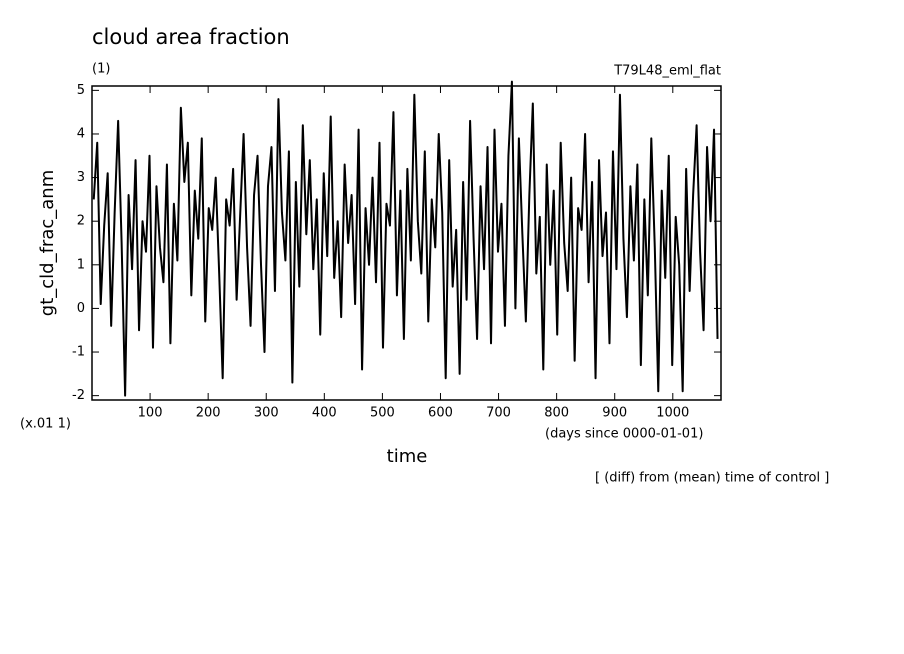 The image size is (904, 654). Describe the element at coordinates (208, 413) in the screenshot. I see `x-tick-label: 200` at that location.